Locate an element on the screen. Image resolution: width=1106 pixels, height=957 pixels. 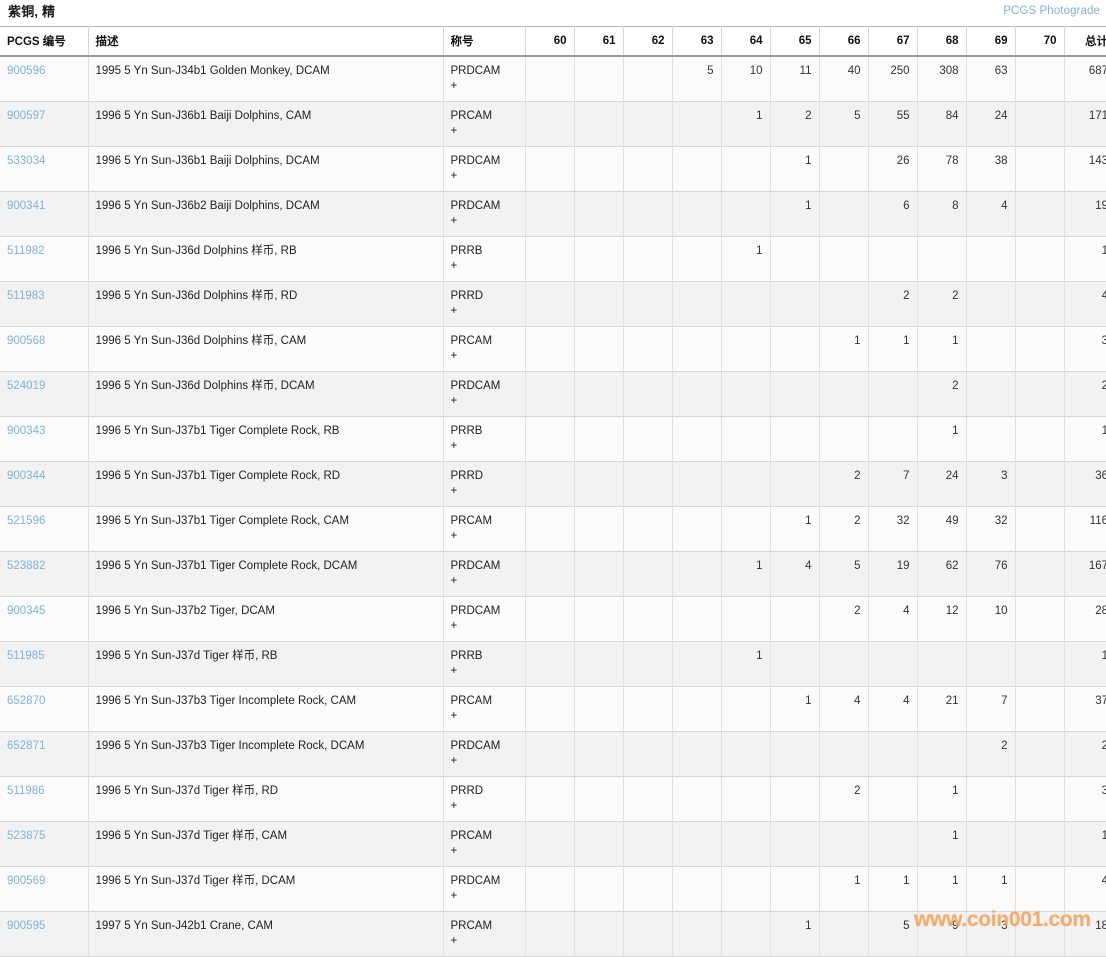
pcgs-number-link: 900568 is located at coordinates (26, 341).